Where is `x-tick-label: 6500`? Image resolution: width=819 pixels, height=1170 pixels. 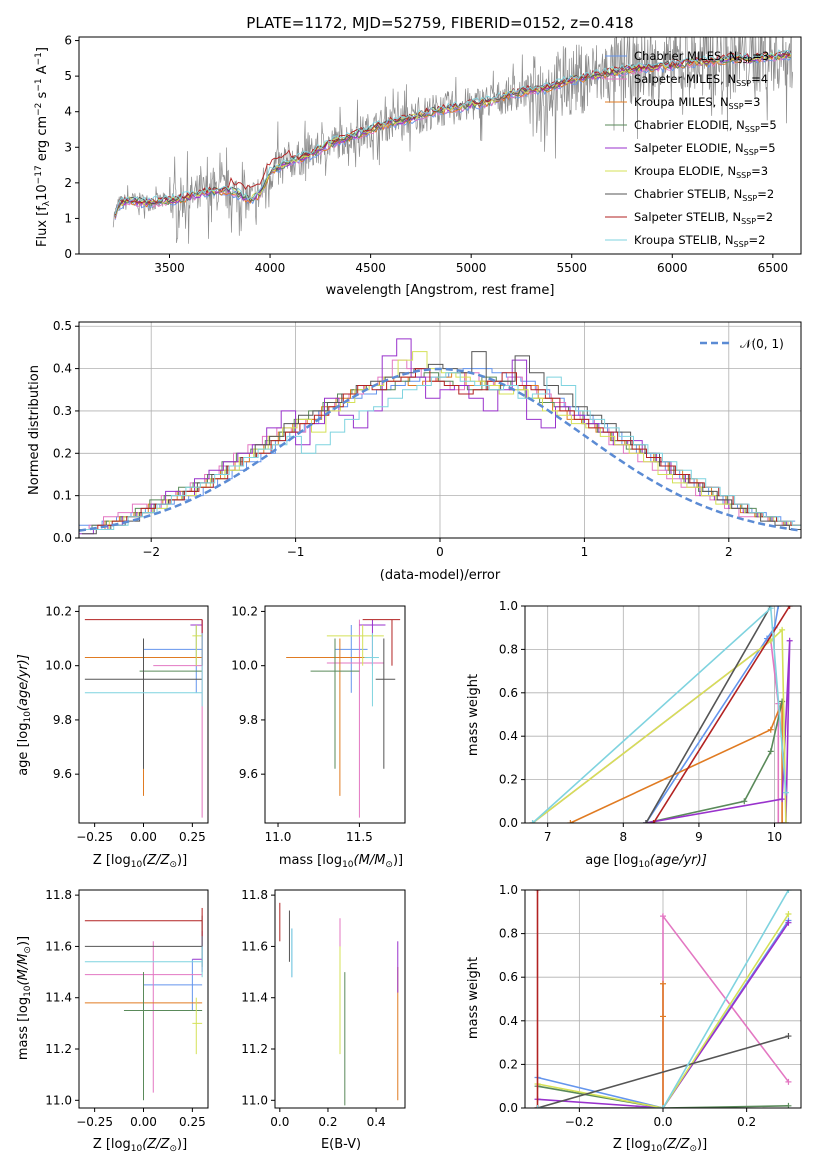
x-tick-label: 6500 is located at coordinates (773, 268).